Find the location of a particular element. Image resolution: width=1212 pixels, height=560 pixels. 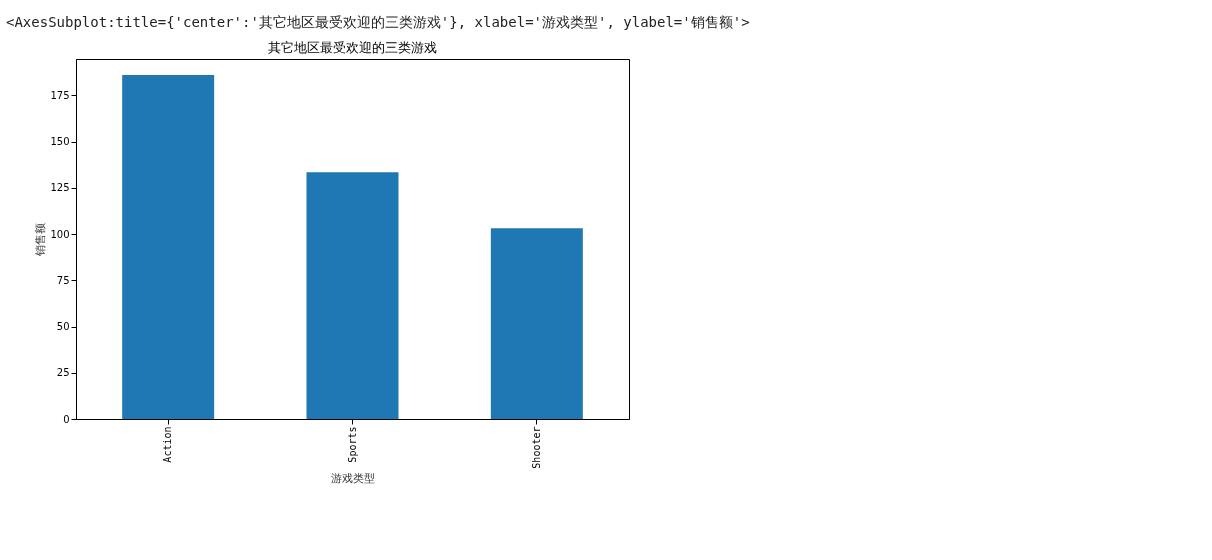

y-tick-label: 50 is located at coordinates (63, 327).